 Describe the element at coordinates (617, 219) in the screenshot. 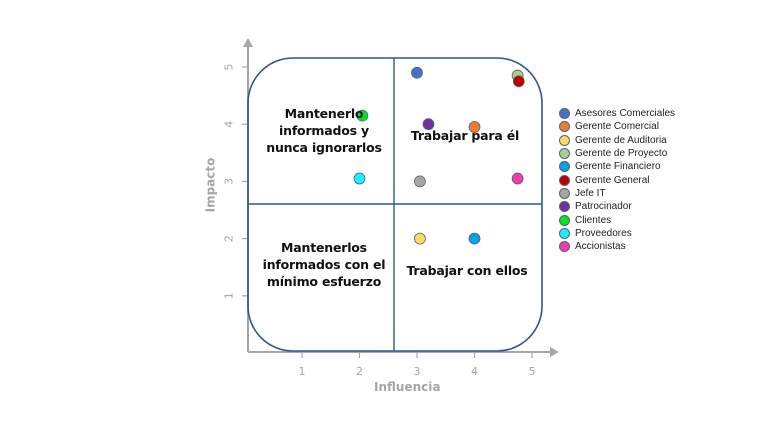

I see `legend-item: Clientes` at that location.